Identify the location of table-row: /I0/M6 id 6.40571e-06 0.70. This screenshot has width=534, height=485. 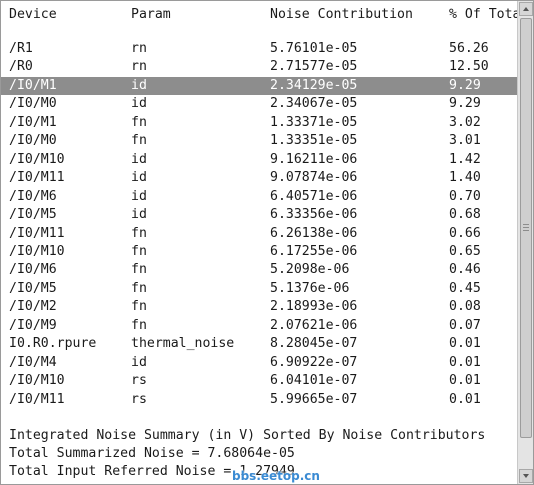
(259, 197).